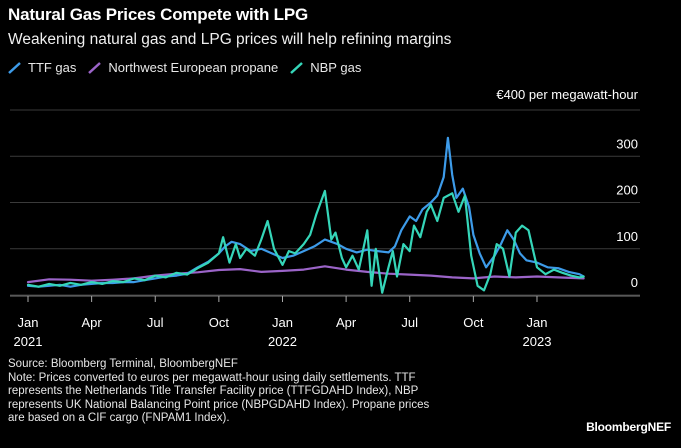 This screenshot has height=448, width=681. I want to click on legend-label: TTF gas, so click(52, 67).